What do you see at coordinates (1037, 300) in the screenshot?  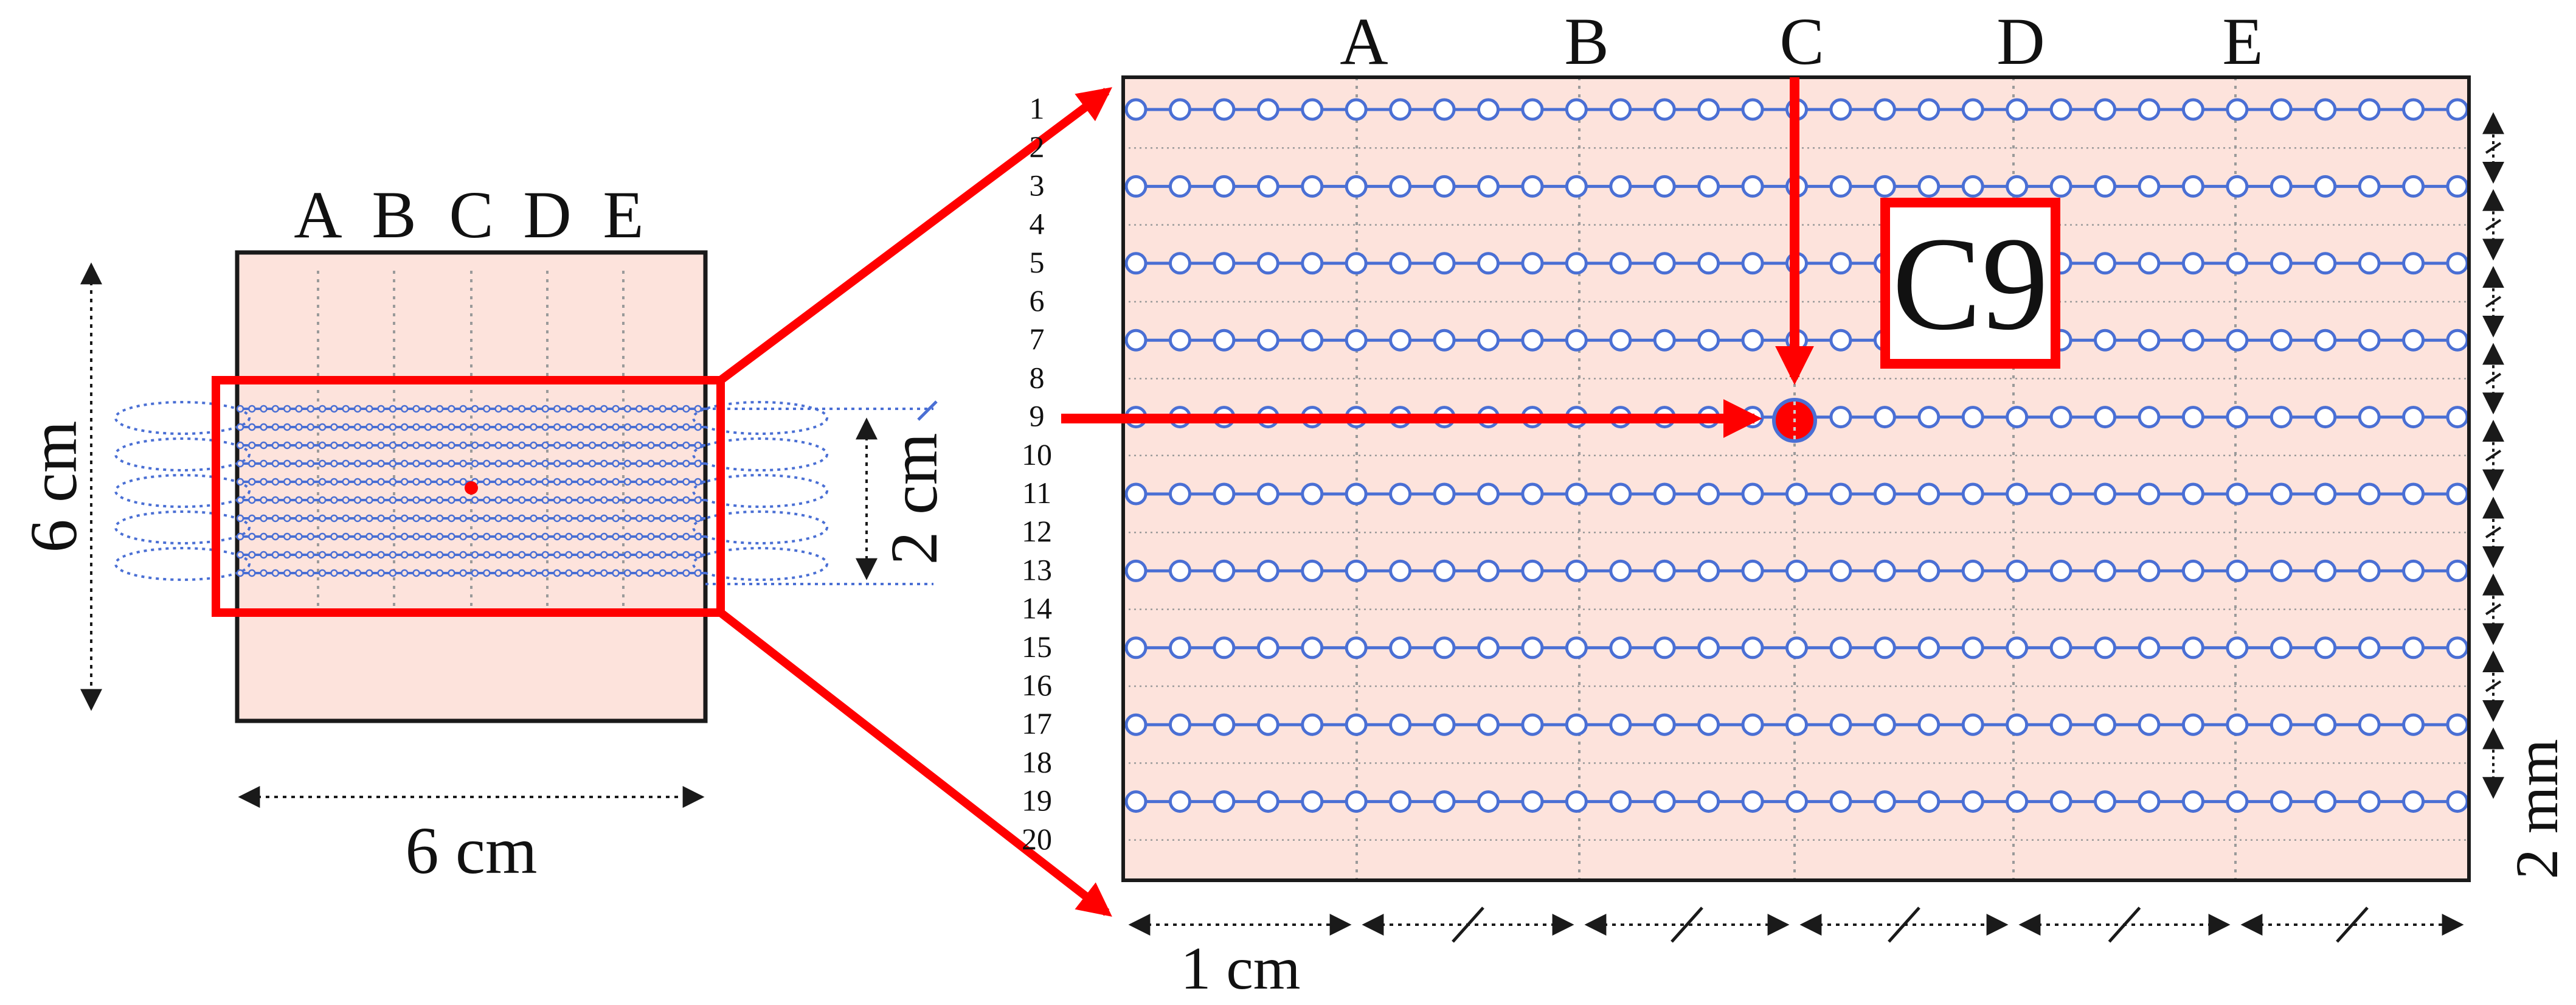 I see `row-label: 6` at bounding box center [1037, 300].